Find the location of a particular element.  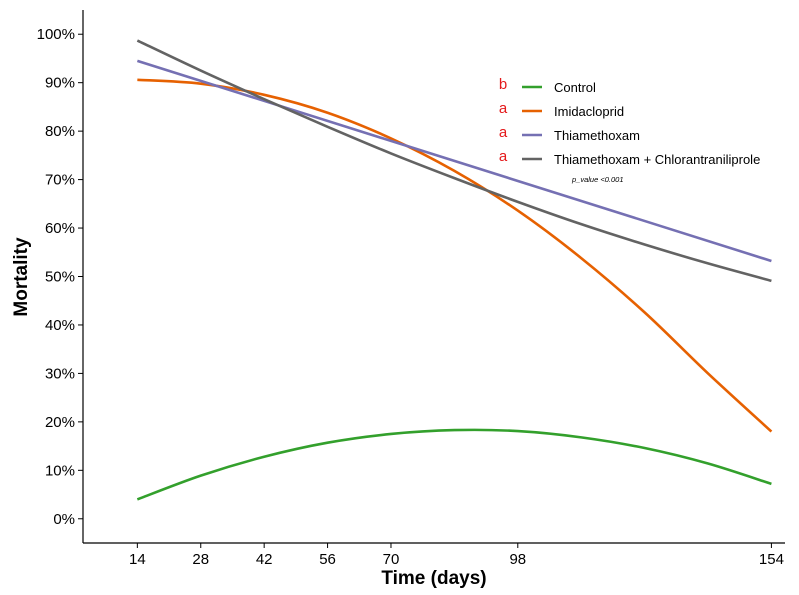

x-tick-label: 14 is located at coordinates (137, 559).